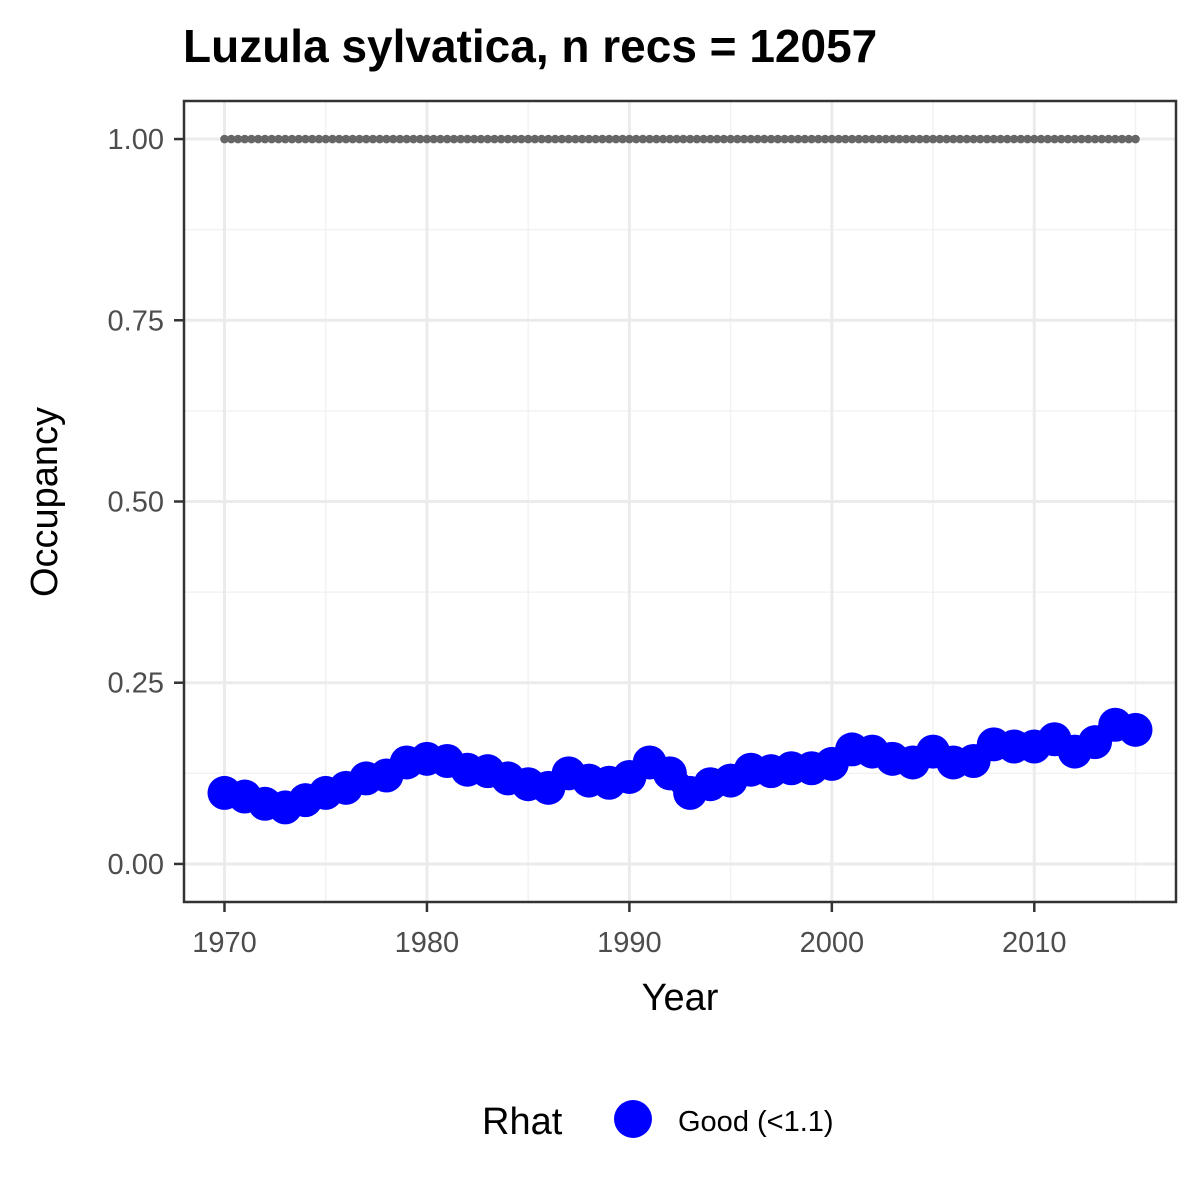 Image resolution: width=1200 pixels, height=1200 pixels. I want to click on x-tick-label: 1980, so click(427, 943).